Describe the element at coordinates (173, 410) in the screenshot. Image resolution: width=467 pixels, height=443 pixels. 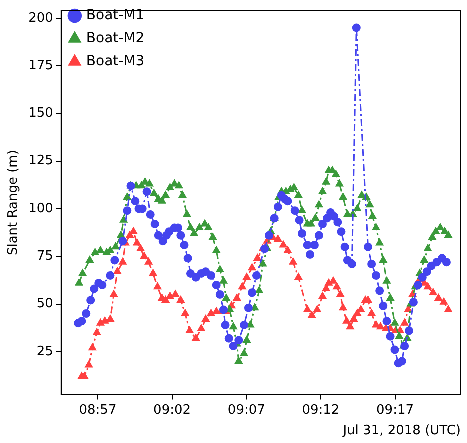
I see `x-tick-label: 09:02` at that location.